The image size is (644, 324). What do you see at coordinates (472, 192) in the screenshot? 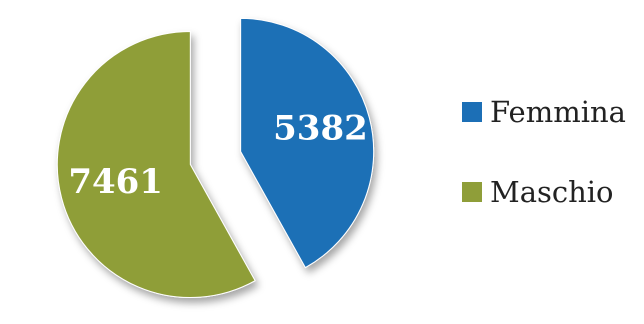
I see `legend-swatch-maschio` at bounding box center [472, 192].